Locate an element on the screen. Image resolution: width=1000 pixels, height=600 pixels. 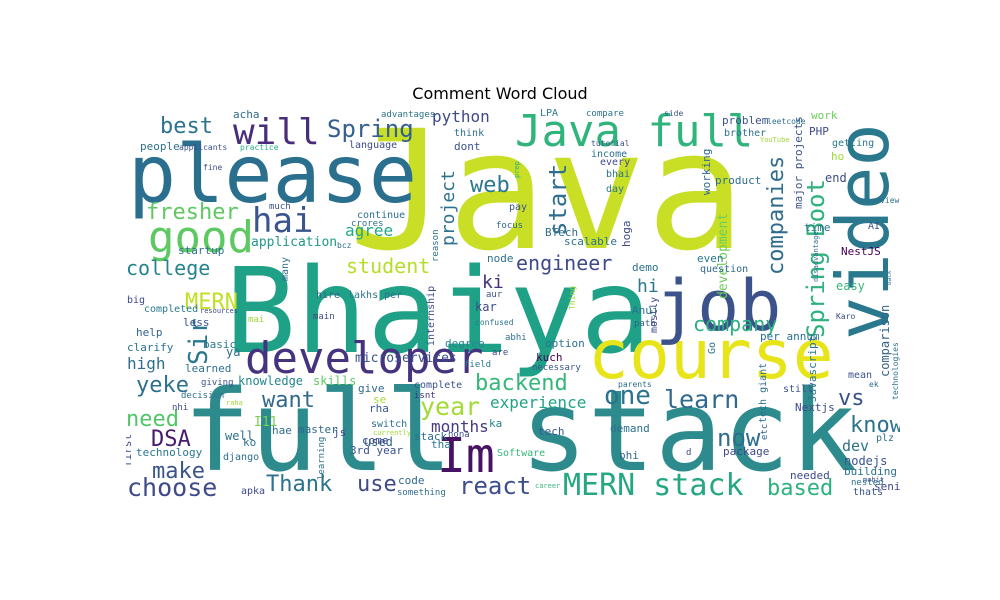
word-know: know is located at coordinates (875, 425).